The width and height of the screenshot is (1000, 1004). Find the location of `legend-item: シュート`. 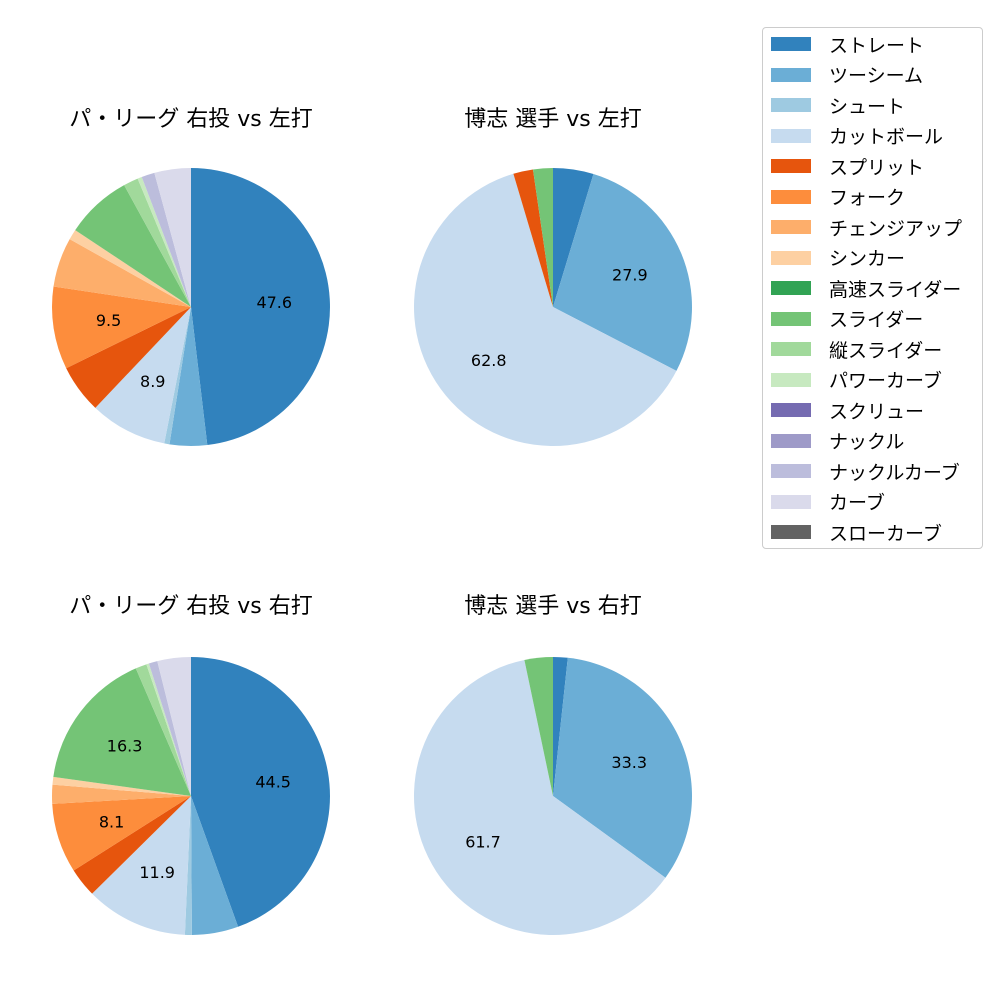

legend-item: シュート is located at coordinates (838, 105).